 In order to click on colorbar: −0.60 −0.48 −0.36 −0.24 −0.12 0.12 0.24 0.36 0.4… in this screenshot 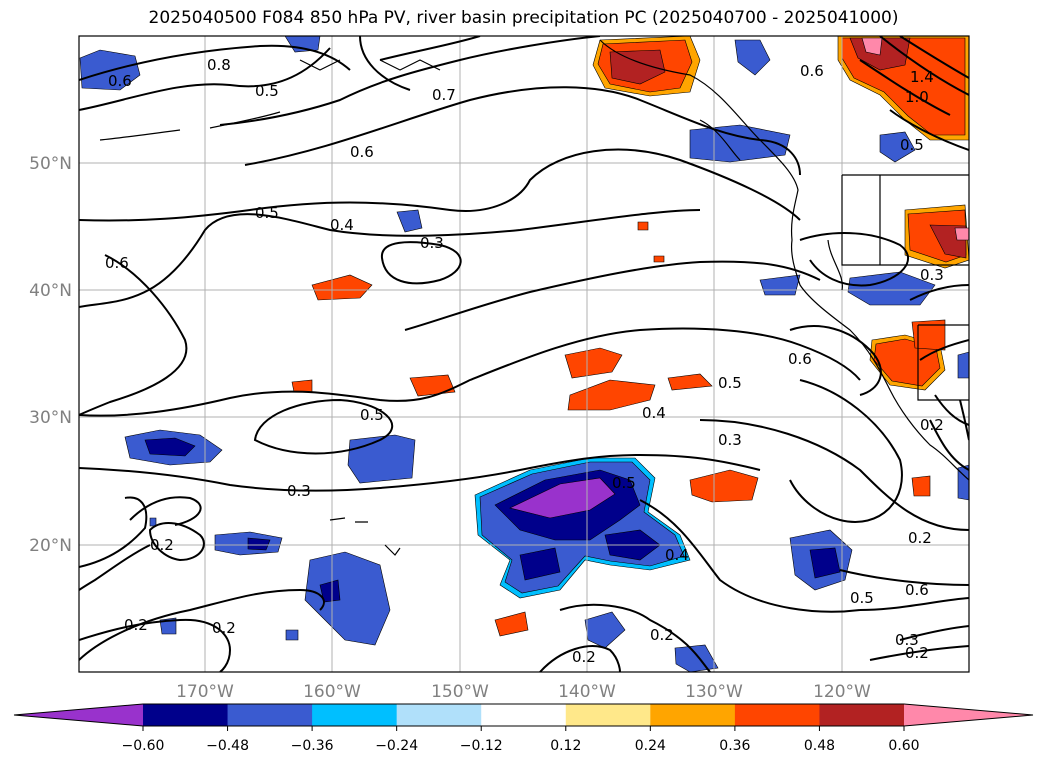, I will do `click(523, 728)`.